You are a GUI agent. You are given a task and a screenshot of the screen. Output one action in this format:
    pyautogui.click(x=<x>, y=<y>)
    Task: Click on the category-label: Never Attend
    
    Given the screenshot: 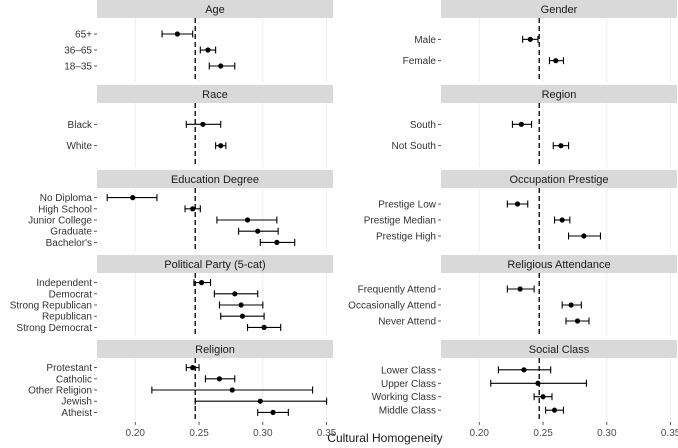 What is the action you would take?
    pyautogui.click(x=407, y=322)
    